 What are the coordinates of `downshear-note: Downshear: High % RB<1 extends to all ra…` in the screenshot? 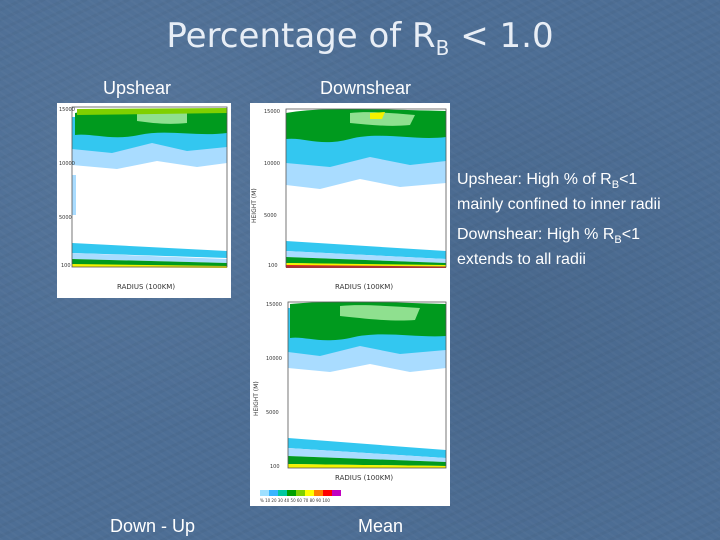 It's located at (548, 247).